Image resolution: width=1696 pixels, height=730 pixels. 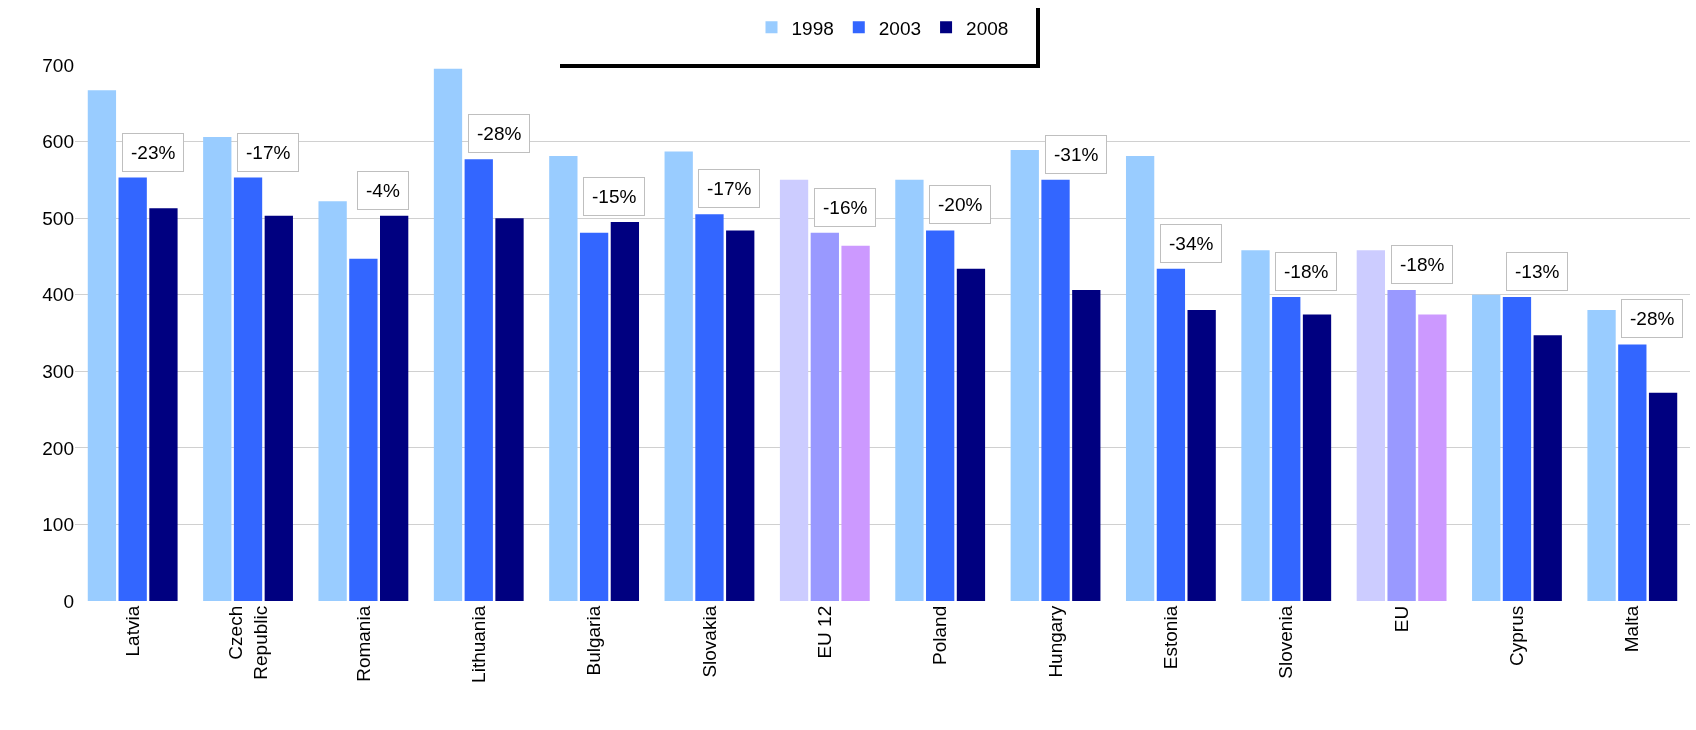 I want to click on legend-label: 2008, so click(x=987, y=28).